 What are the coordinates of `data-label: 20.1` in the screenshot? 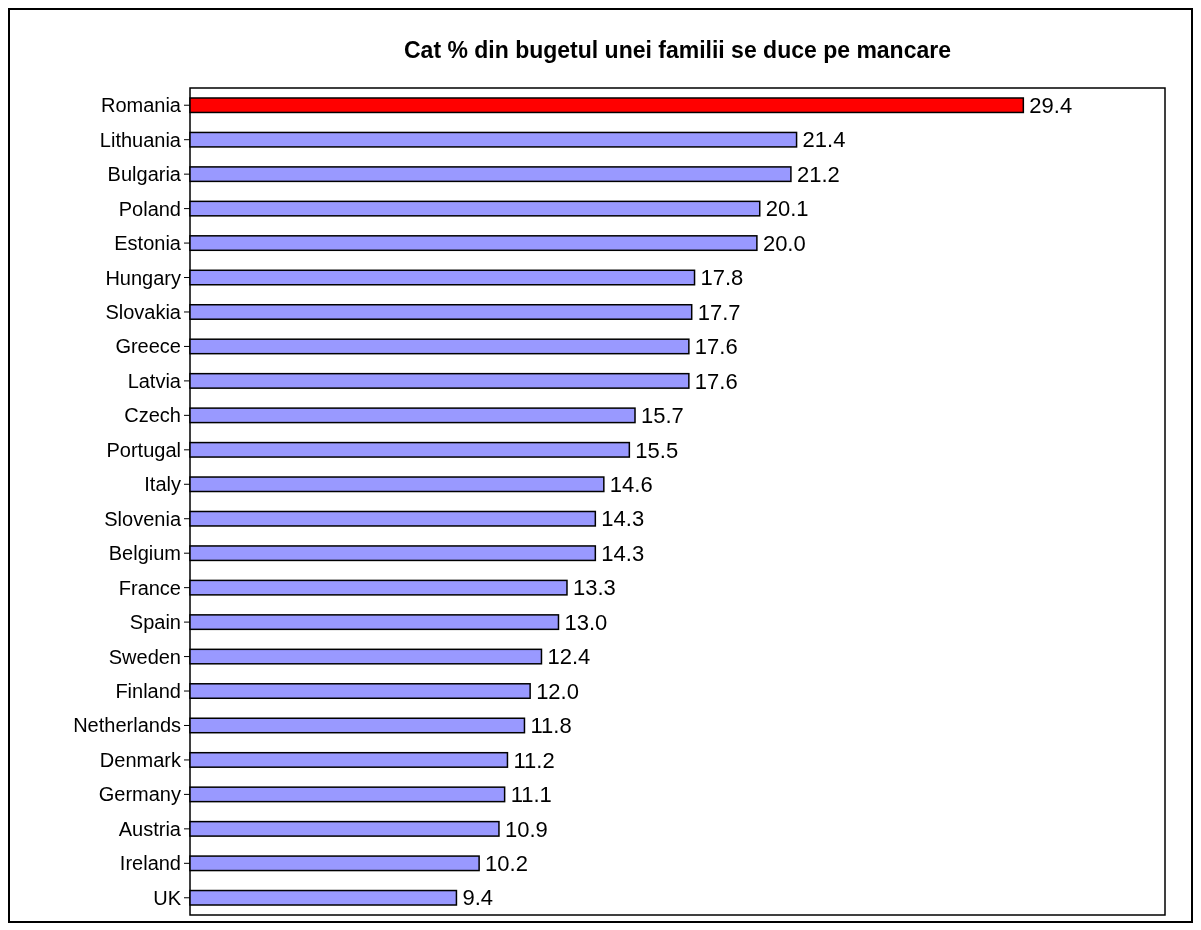 It's located at (787, 209).